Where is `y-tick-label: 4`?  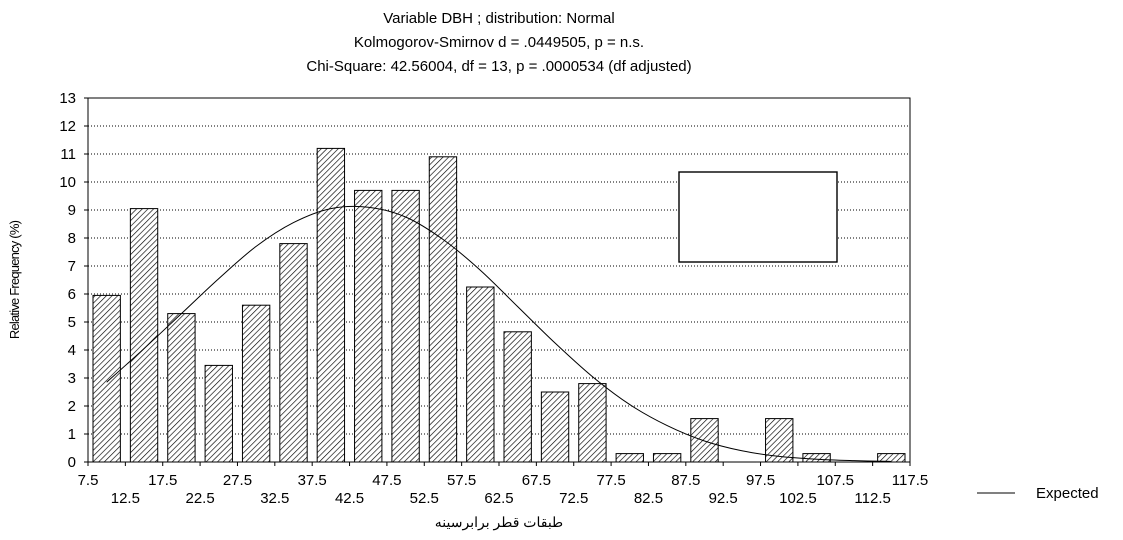
y-tick-label: 4 is located at coordinates (72, 350).